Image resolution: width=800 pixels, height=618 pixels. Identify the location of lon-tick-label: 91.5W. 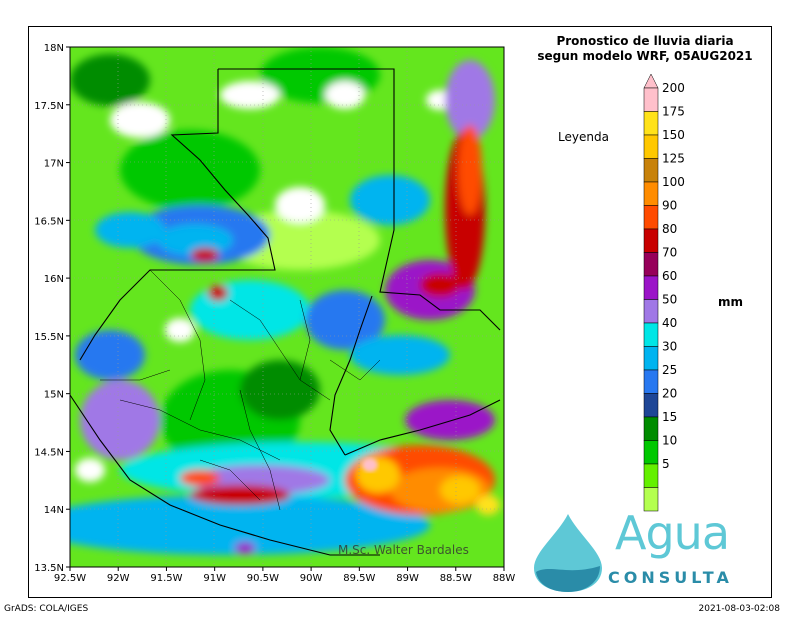
(166, 578).